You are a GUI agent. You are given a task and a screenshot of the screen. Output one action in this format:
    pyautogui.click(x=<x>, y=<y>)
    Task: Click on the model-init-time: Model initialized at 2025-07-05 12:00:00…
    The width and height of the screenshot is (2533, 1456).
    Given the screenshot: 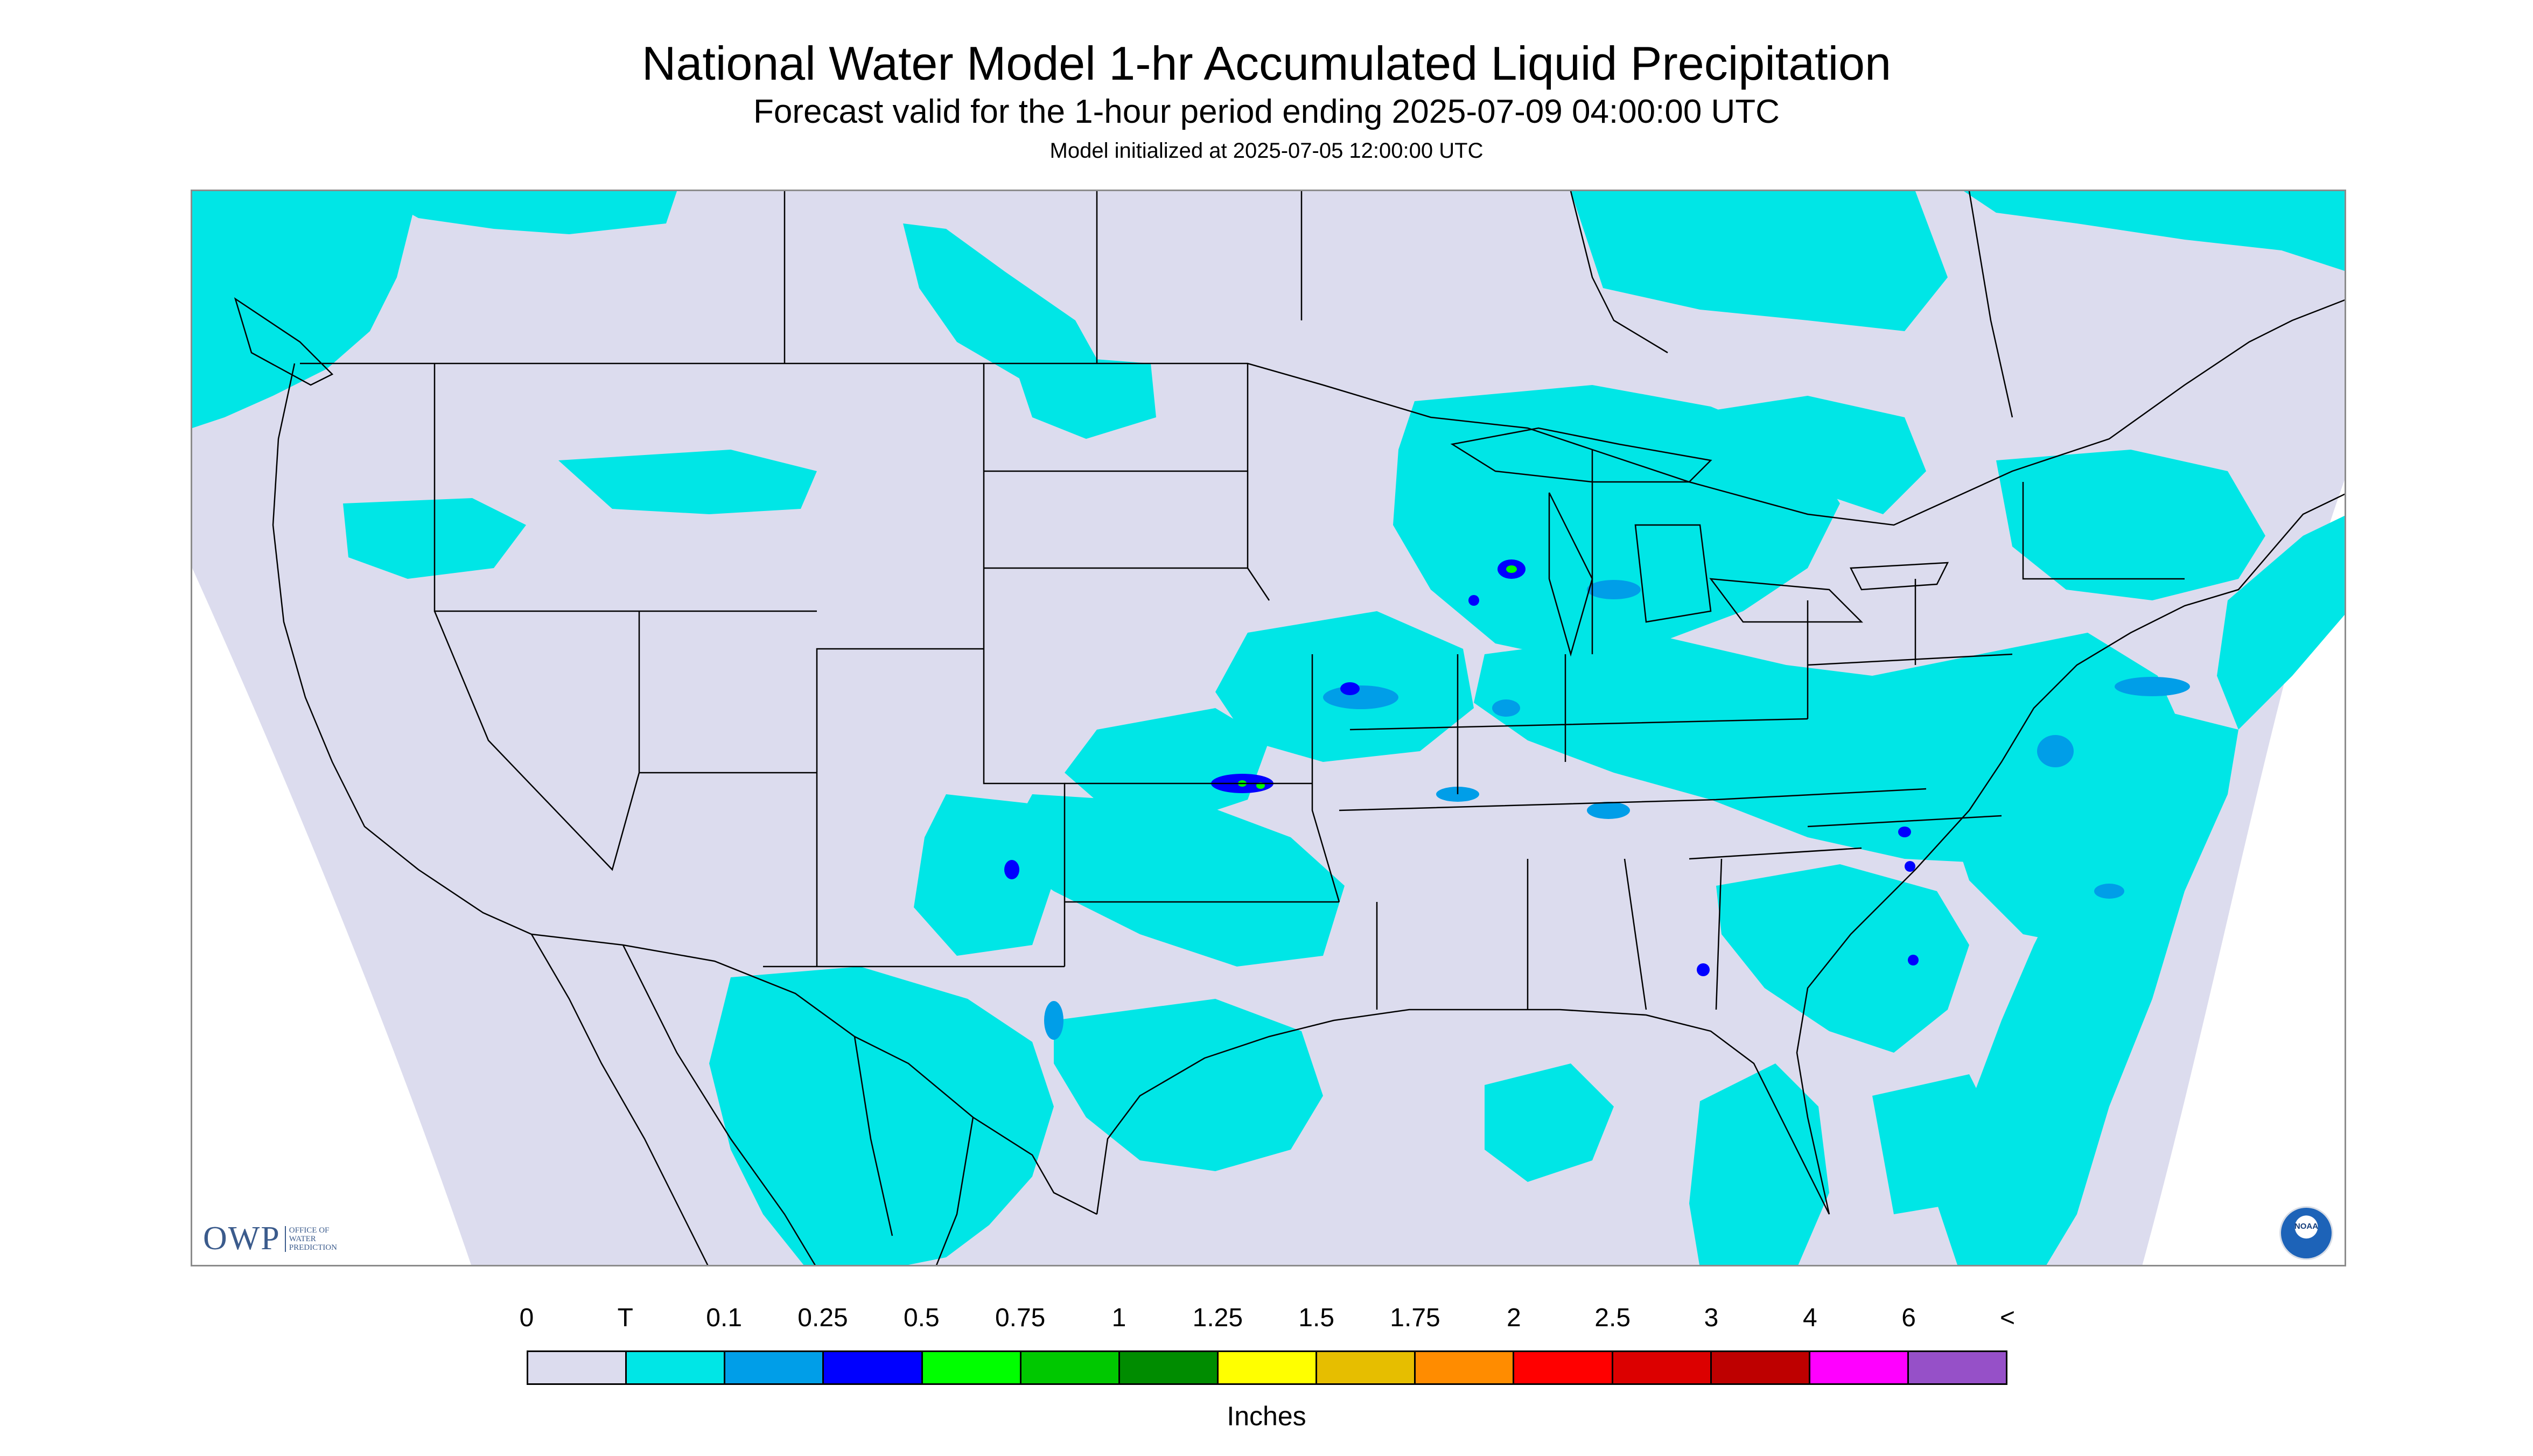 What is the action you would take?
    pyautogui.click(x=1266, y=151)
    